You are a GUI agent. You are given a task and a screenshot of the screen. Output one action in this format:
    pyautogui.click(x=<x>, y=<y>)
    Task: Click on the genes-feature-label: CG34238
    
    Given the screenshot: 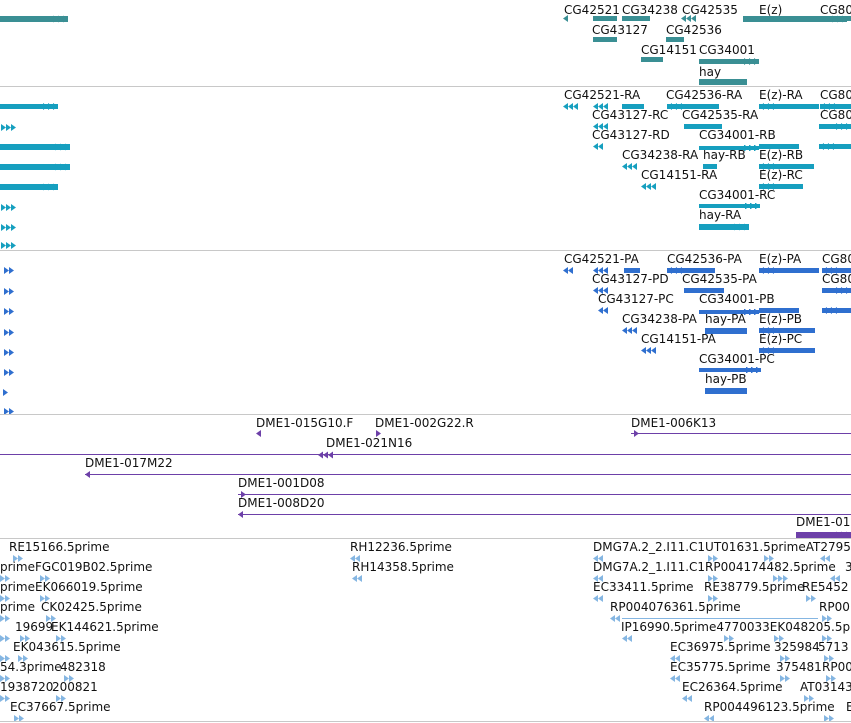 What is the action you would take?
    pyautogui.click(x=650, y=10)
    